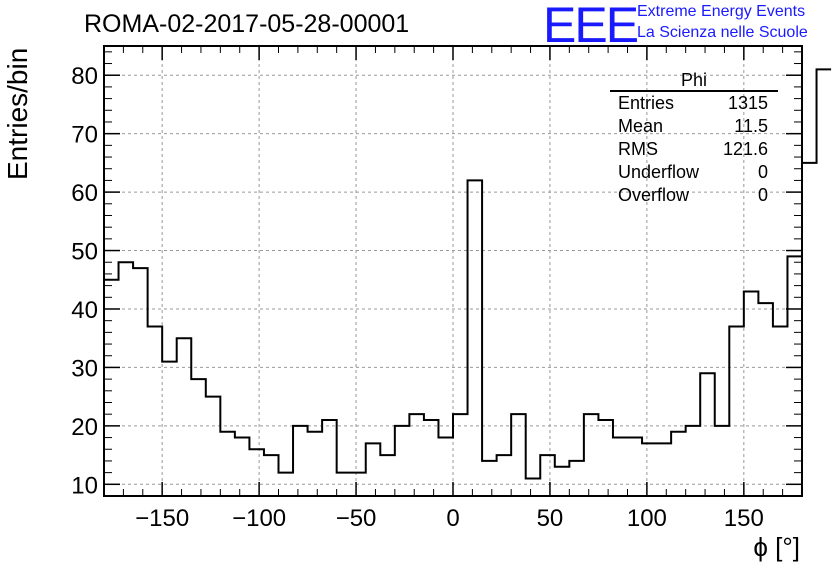 The height and width of the screenshot is (572, 836). I want to click on stats-label: RMS, so click(638, 149).